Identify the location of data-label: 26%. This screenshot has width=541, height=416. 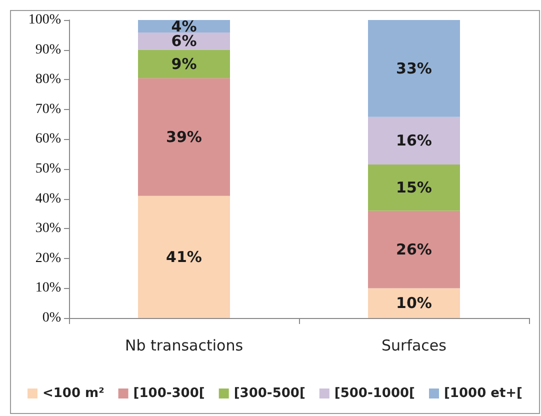
(414, 249).